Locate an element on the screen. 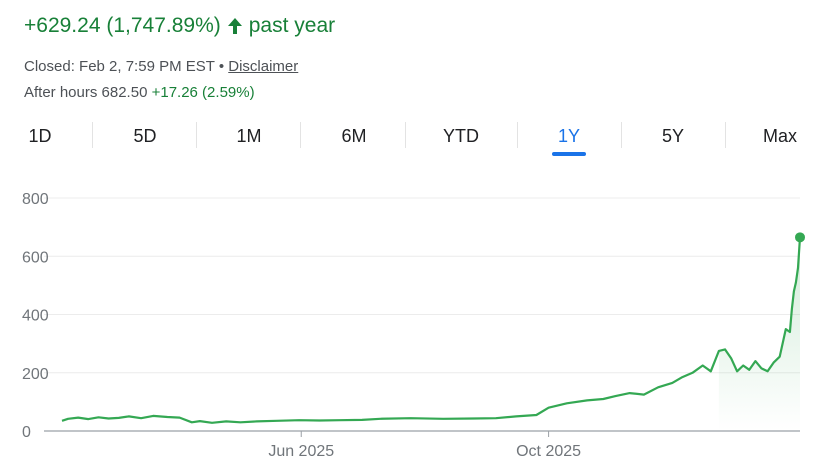 This screenshot has height=461, width=828. tab-5y: 5Y is located at coordinates (673, 136).